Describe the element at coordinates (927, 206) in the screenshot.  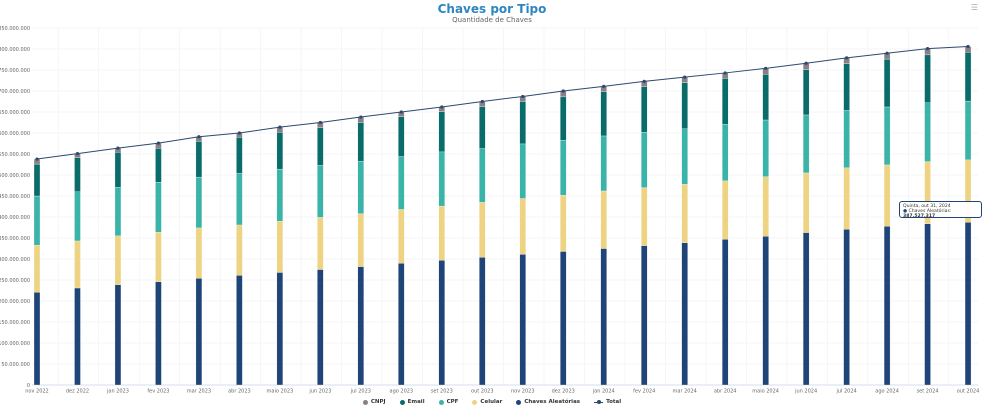
I see `tooltip-date: Quinta, out 31, 2024` at that location.